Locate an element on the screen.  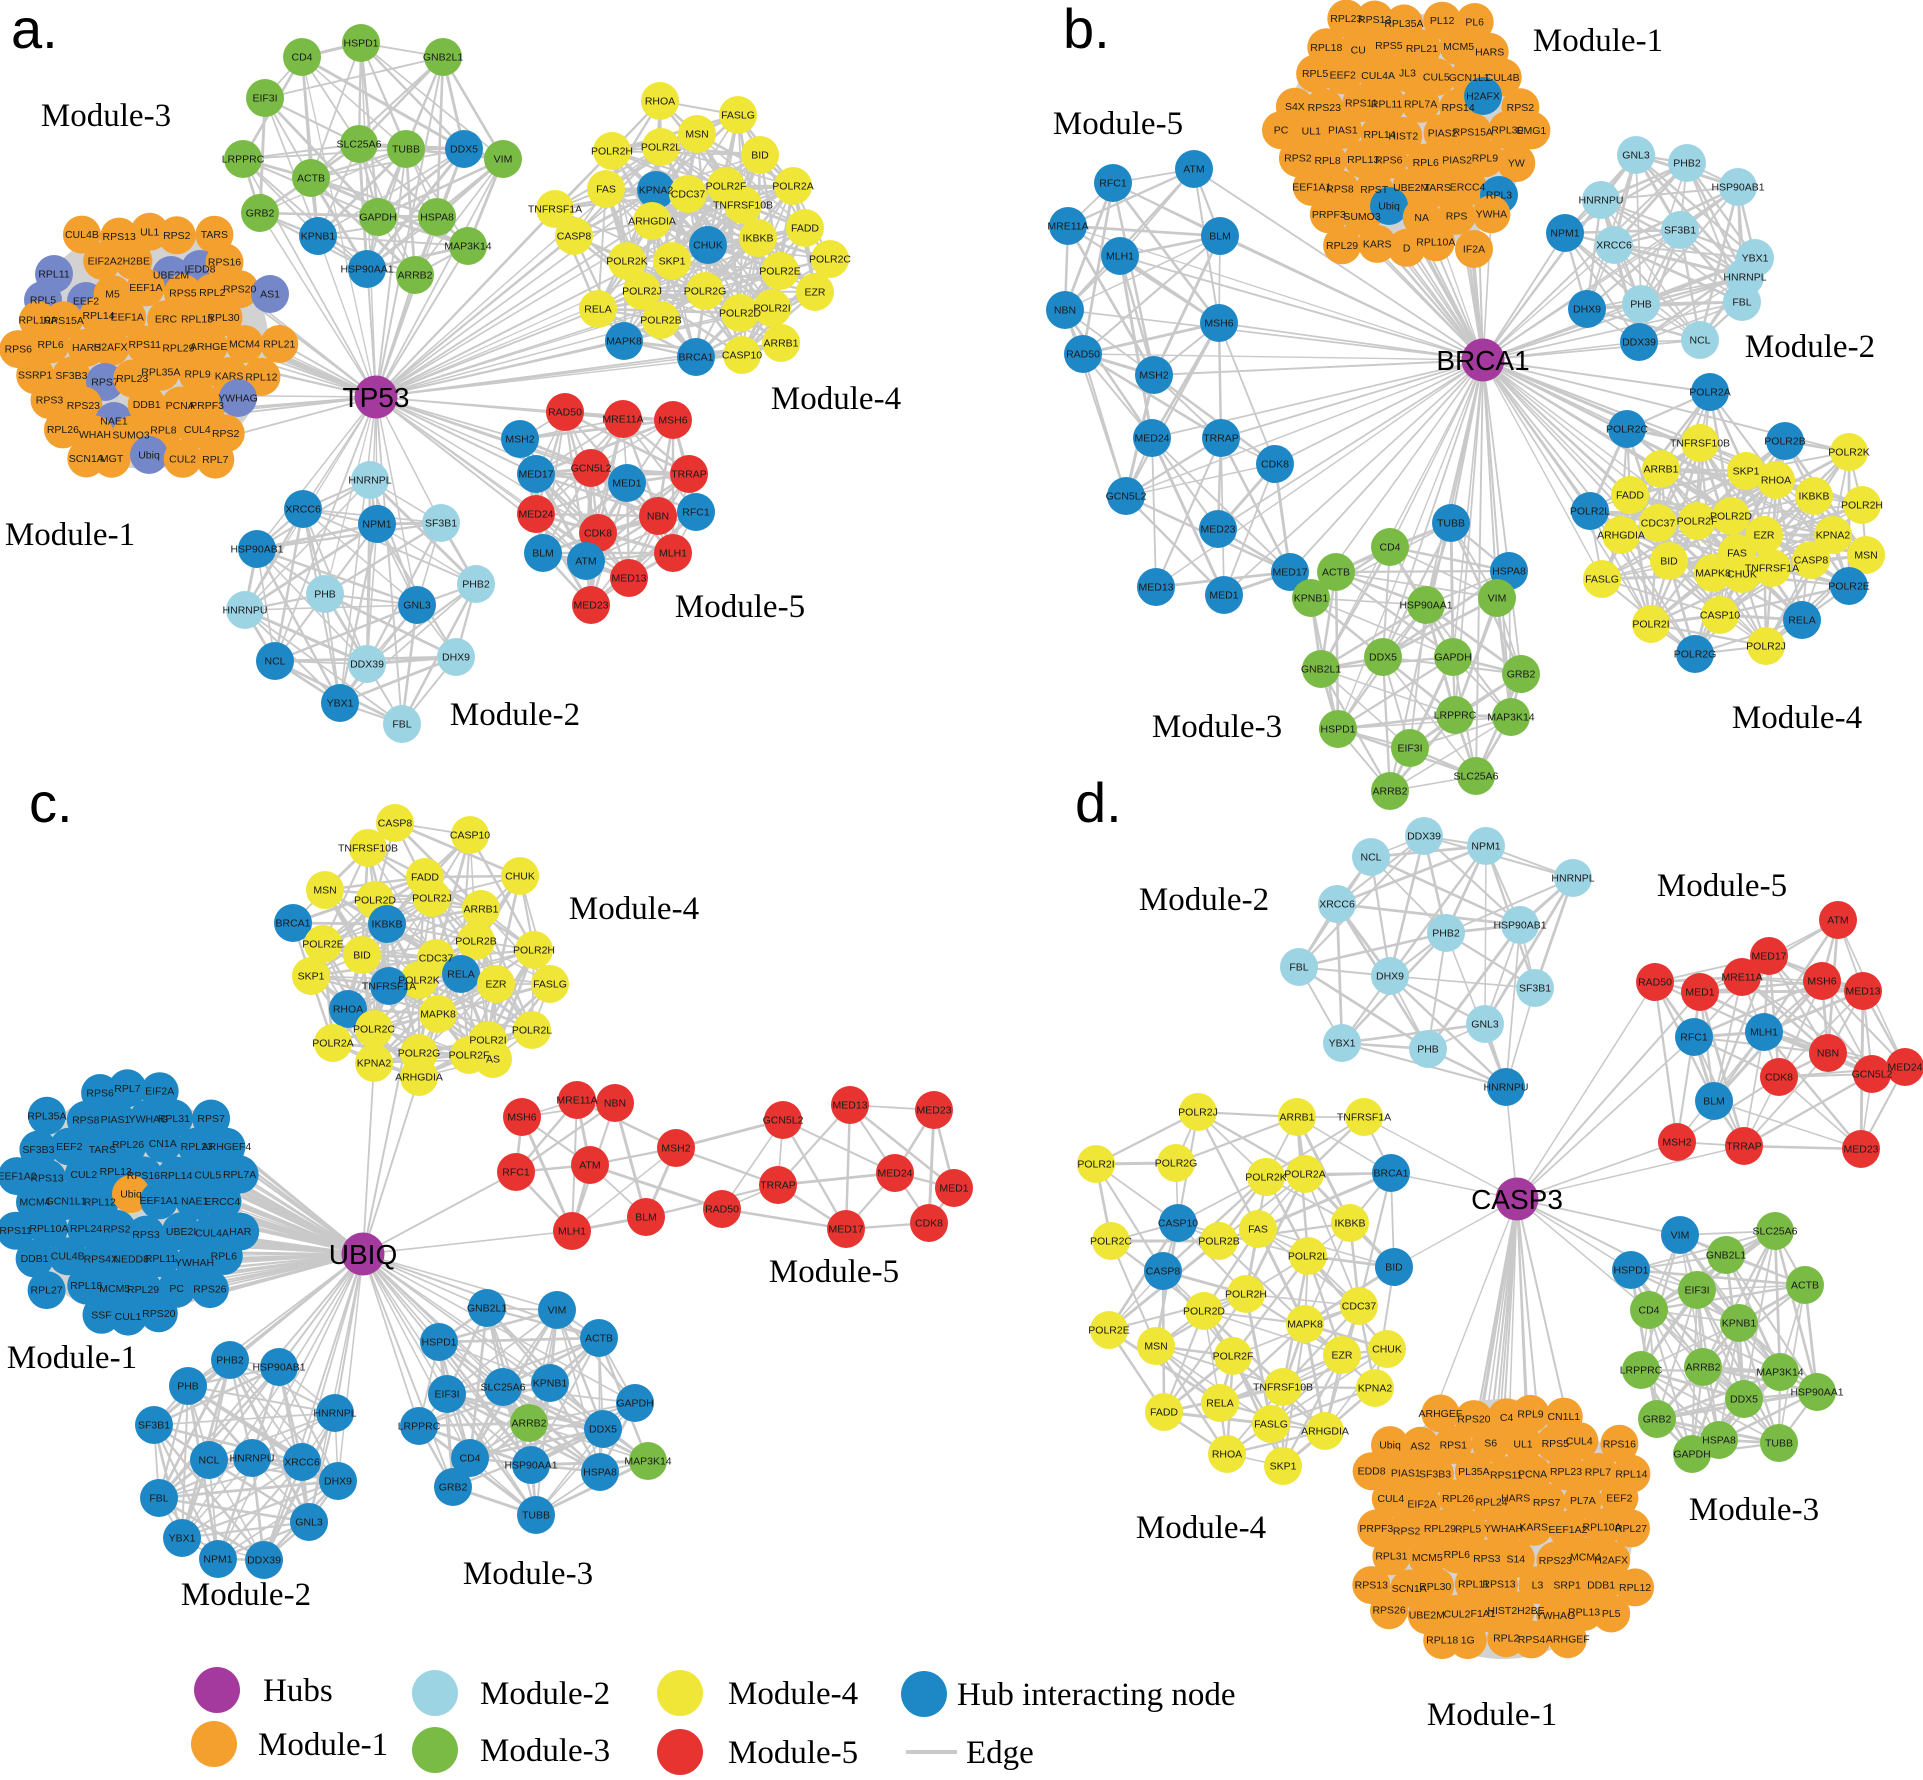
svg-text: MCM5 is located at coordinates (114, 1289).